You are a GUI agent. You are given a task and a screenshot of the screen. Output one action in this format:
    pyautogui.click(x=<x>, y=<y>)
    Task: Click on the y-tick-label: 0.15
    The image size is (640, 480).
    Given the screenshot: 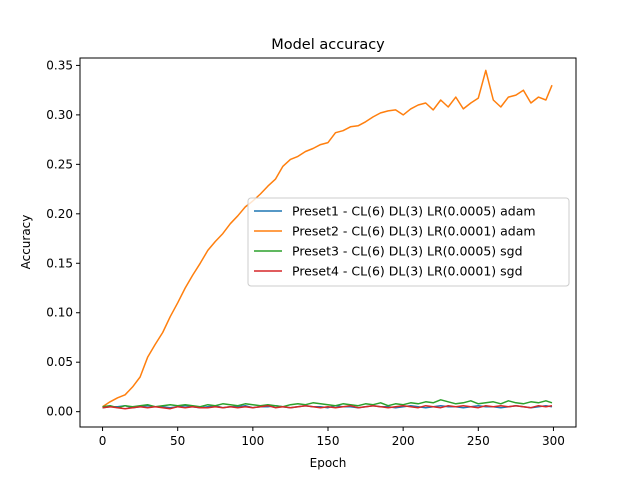 What is the action you would take?
    pyautogui.click(x=59, y=263)
    